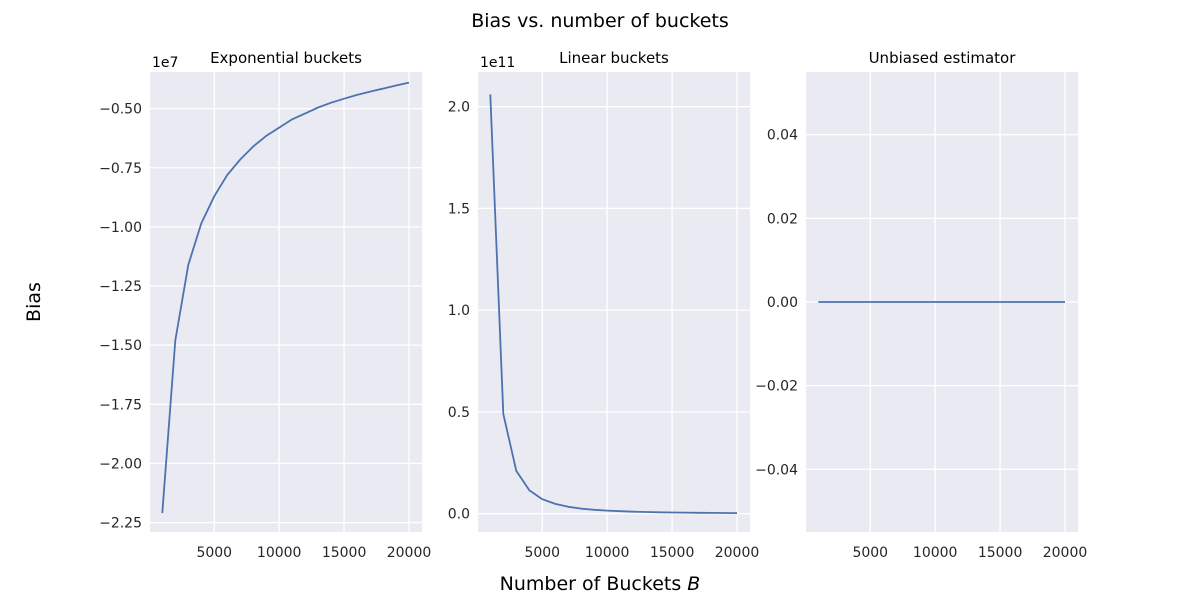 The height and width of the screenshot is (600, 1200). Describe the element at coordinates (614, 58) in the screenshot. I see `panel-title: Linear buckets` at that location.